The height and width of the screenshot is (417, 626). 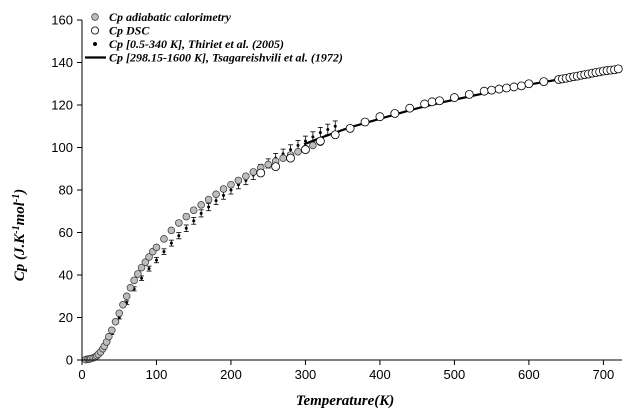 I want to click on legend-marker-adiabatic, so click(x=95, y=17).